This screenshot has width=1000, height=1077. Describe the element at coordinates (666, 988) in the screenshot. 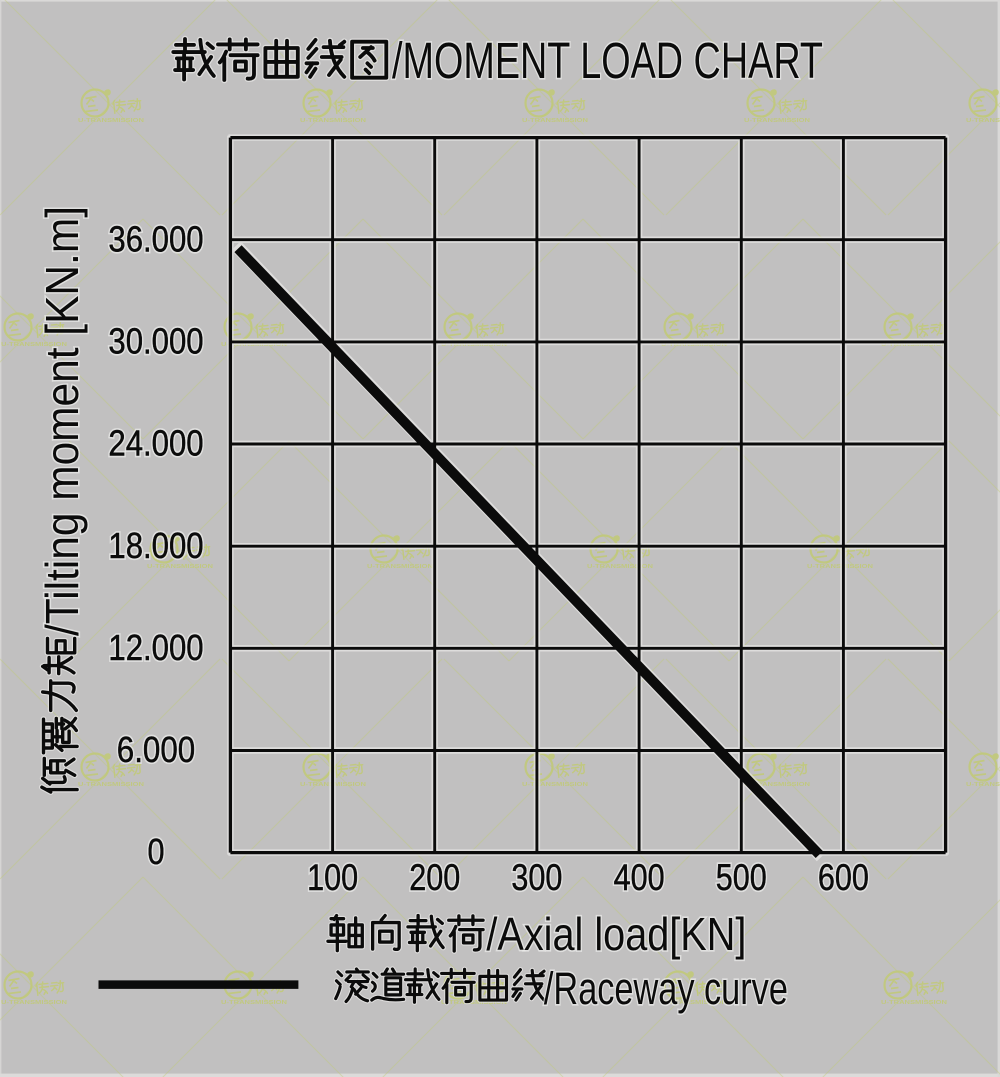

I see `svg-text: /Raceway curve` at that location.